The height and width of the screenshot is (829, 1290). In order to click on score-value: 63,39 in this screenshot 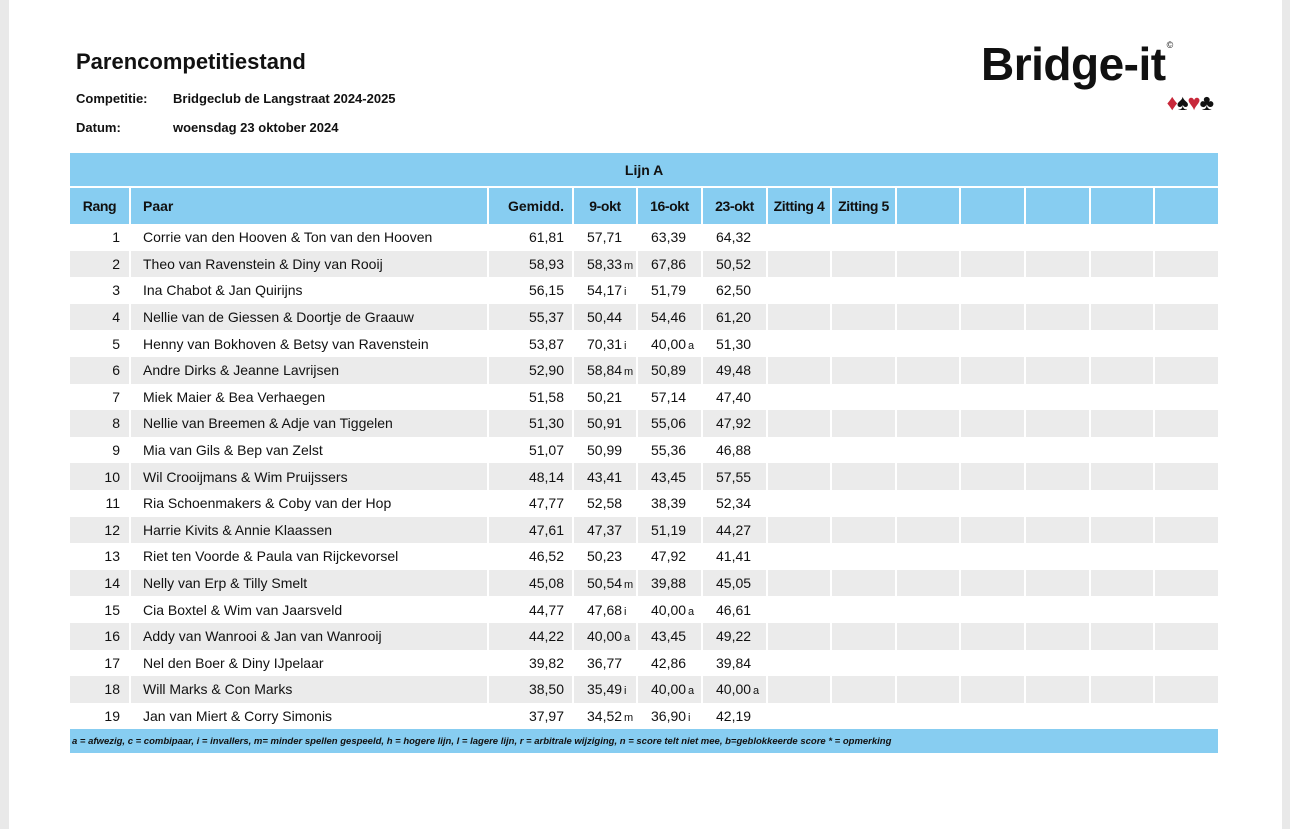, I will do `click(669, 237)`.